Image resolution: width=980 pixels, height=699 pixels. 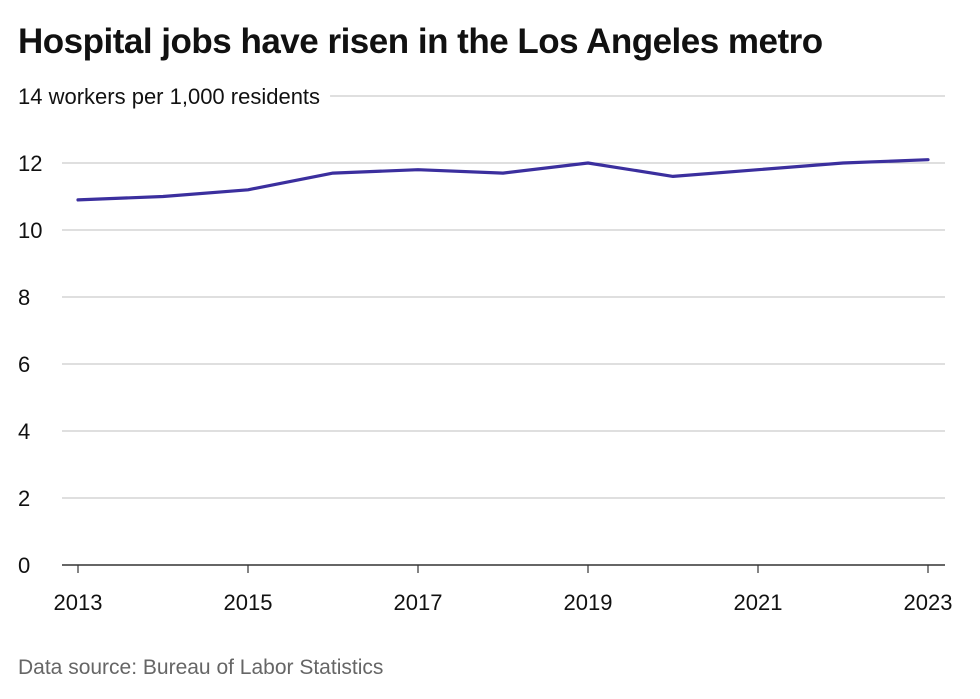 I want to click on y-tick-label: 10, so click(x=30, y=230).